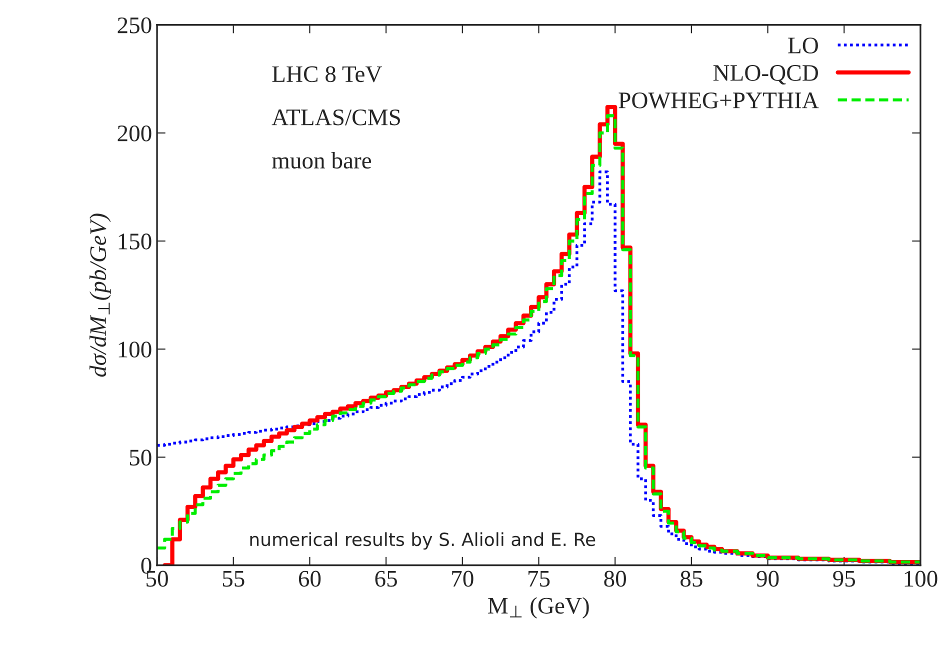 Image resolution: width=946 pixels, height=655 pixels. I want to click on x-axis-title: M$_{⊥}$ (GeV), so click(538, 608).